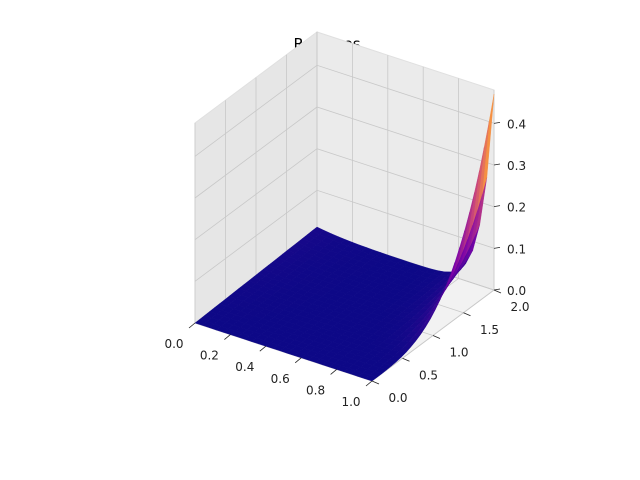 The image size is (640, 480). Describe the element at coordinates (458, 353) in the screenshot. I see `y-tick-label: 1.0` at that location.